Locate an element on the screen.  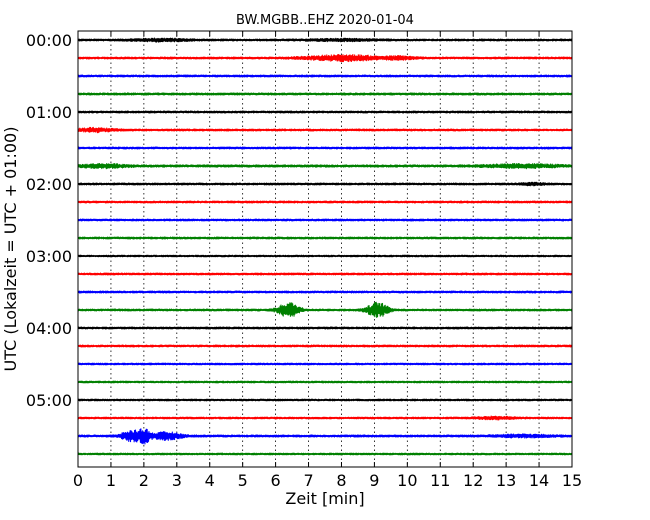
y-tick-label: 01:00 is located at coordinates (49, 112).